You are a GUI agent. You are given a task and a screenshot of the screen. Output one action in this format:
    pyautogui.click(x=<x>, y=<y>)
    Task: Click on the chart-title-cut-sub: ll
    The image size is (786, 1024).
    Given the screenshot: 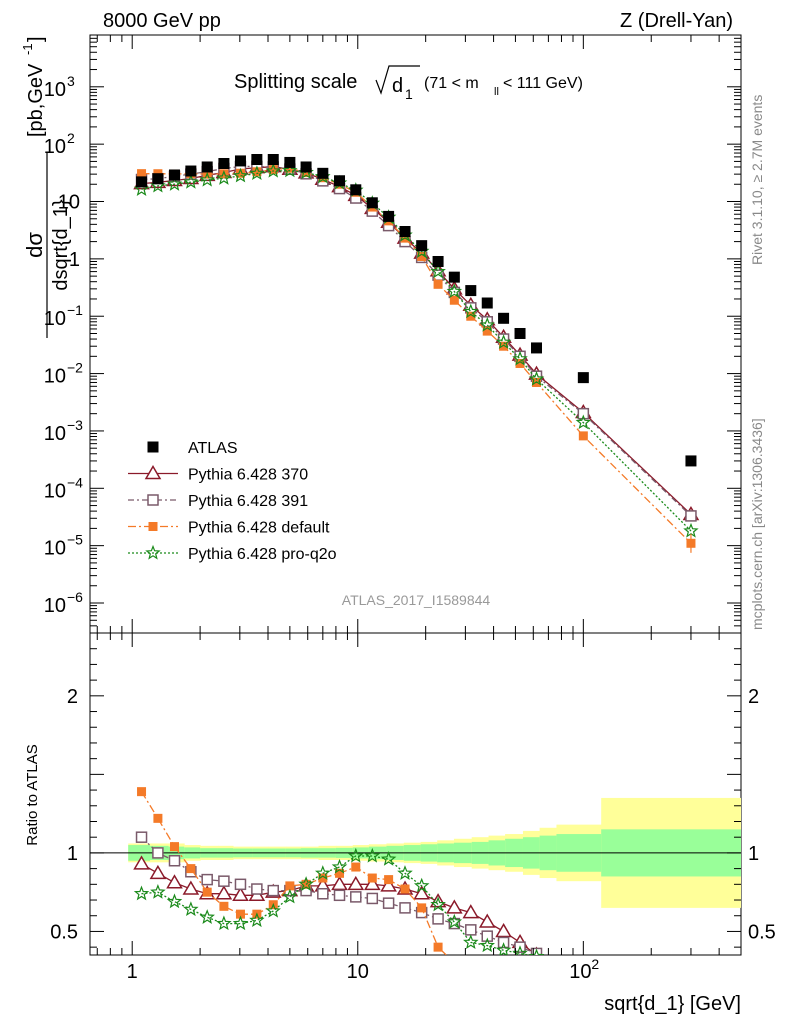 What is the action you would take?
    pyautogui.click(x=496, y=92)
    